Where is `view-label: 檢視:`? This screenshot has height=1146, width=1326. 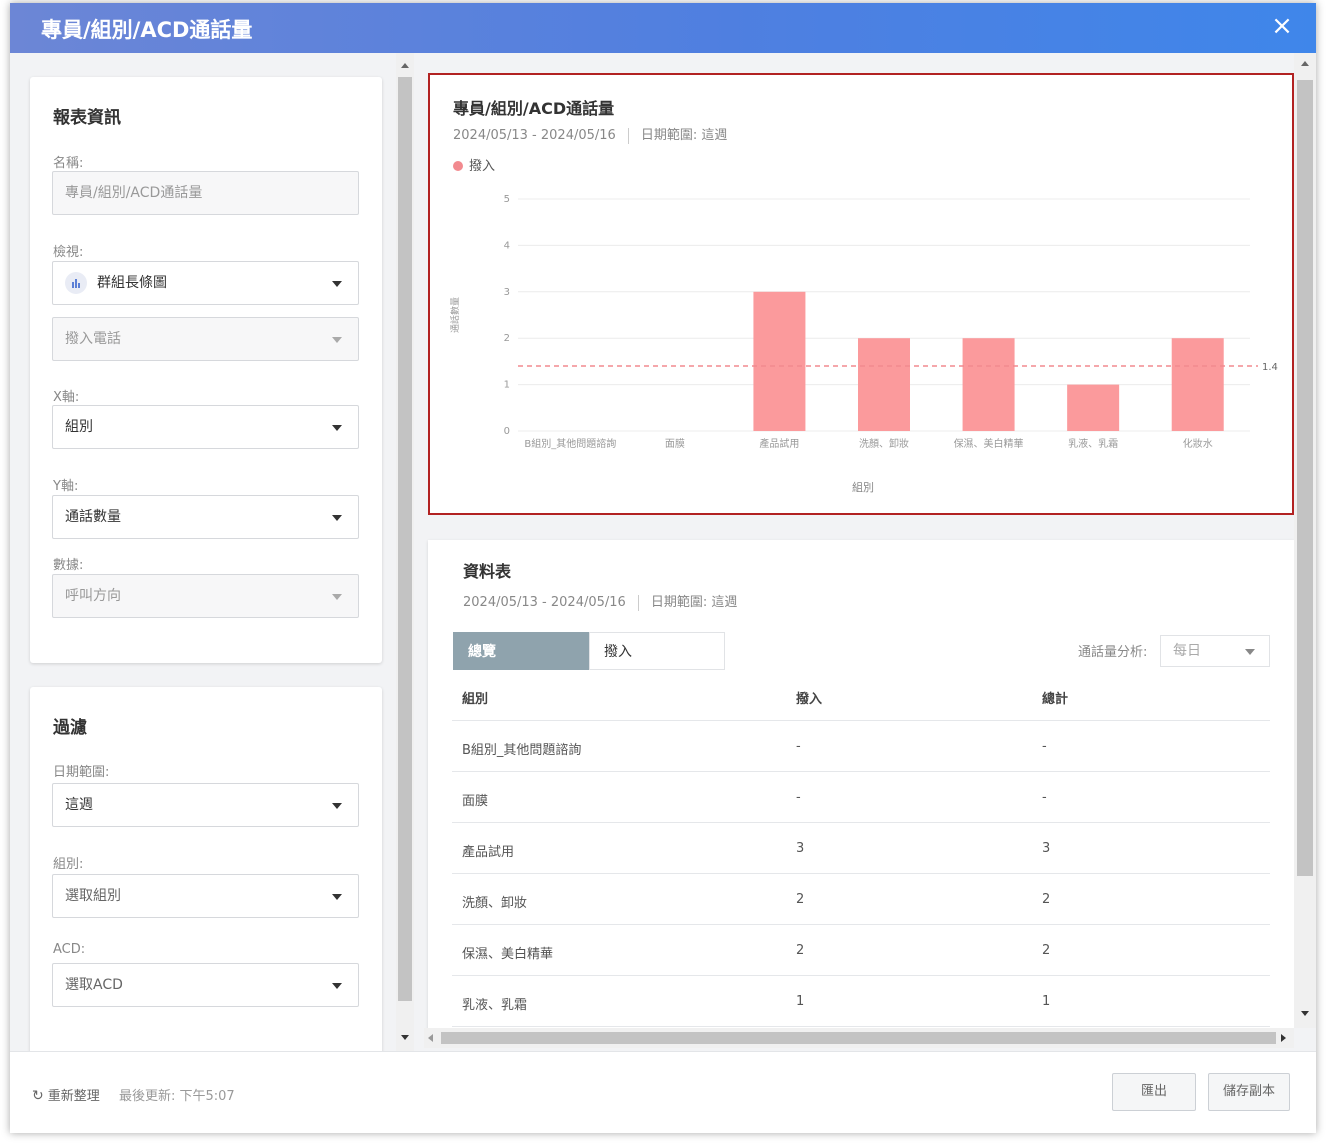
view-label: 檢視: is located at coordinates (68, 252).